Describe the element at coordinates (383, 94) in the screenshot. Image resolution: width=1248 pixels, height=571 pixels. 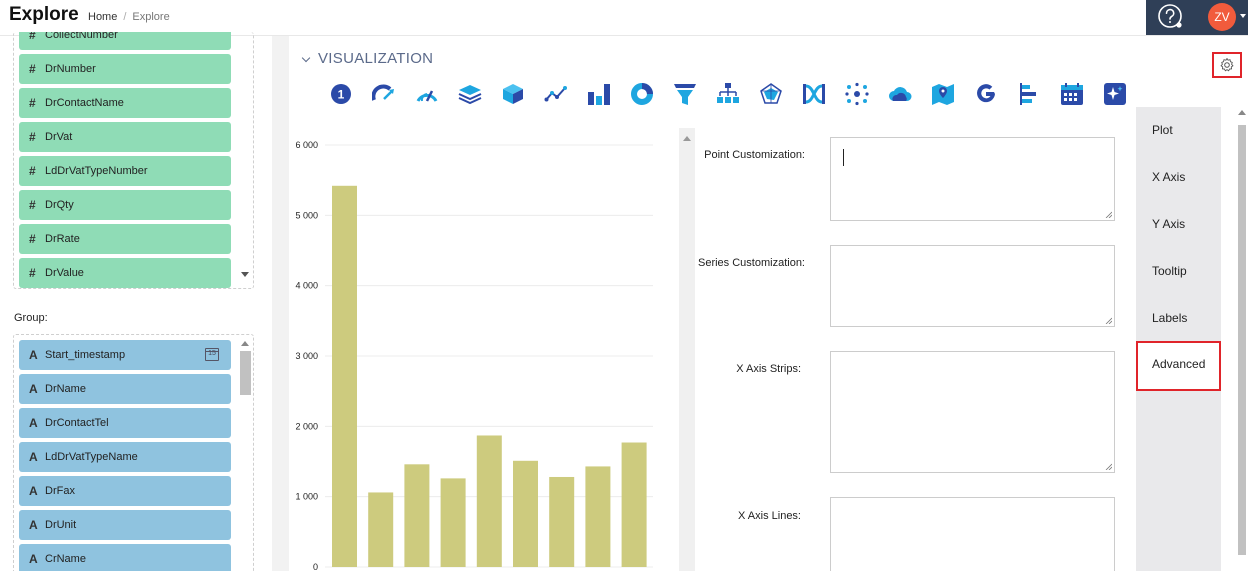
I see `gauge-arrow-icon` at that location.